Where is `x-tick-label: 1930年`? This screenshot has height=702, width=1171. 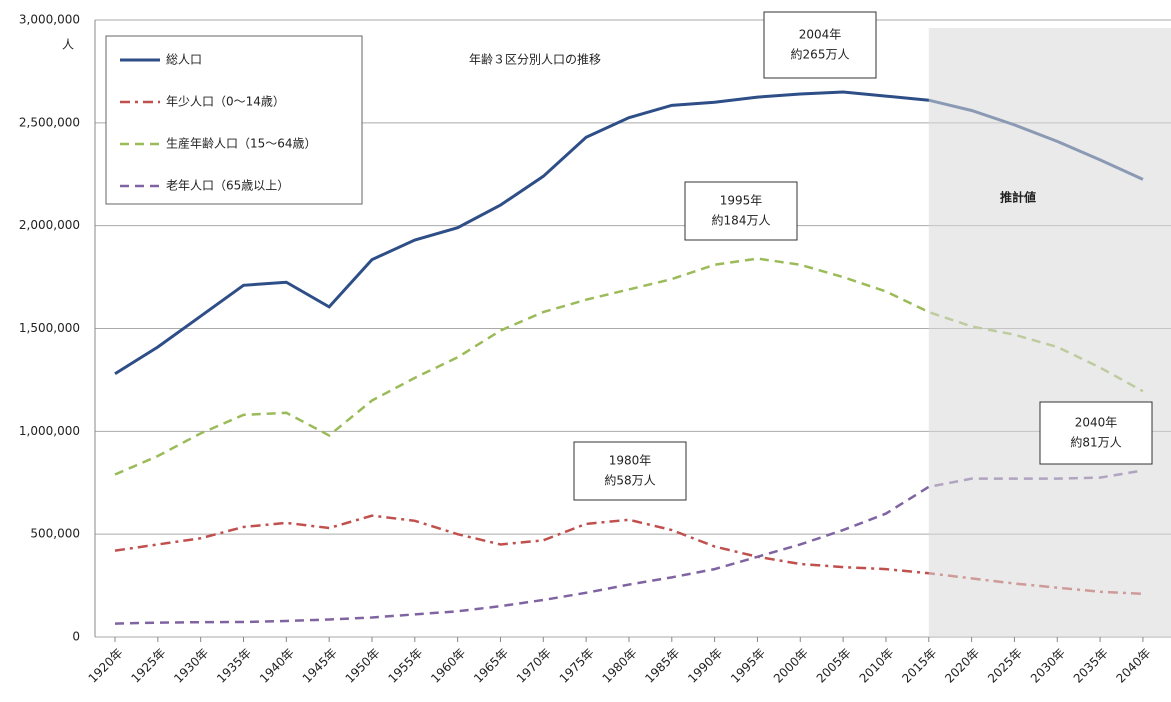 x-tick-label: 1930年 is located at coordinates (191, 666).